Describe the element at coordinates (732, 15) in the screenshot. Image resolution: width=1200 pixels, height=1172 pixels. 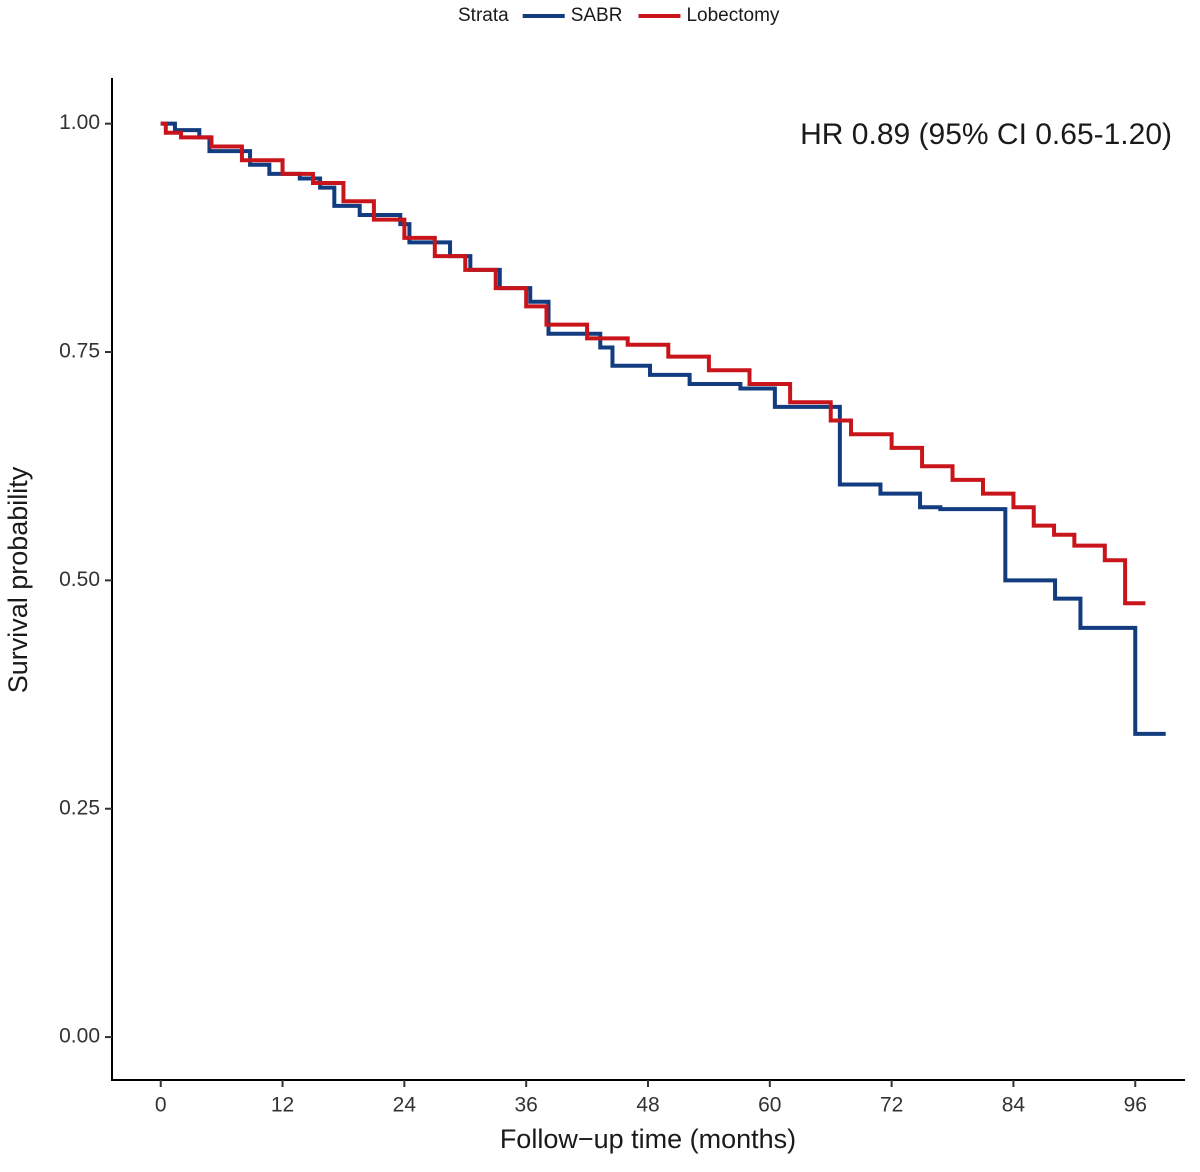
I see `legend-label: Lobectomy` at that location.